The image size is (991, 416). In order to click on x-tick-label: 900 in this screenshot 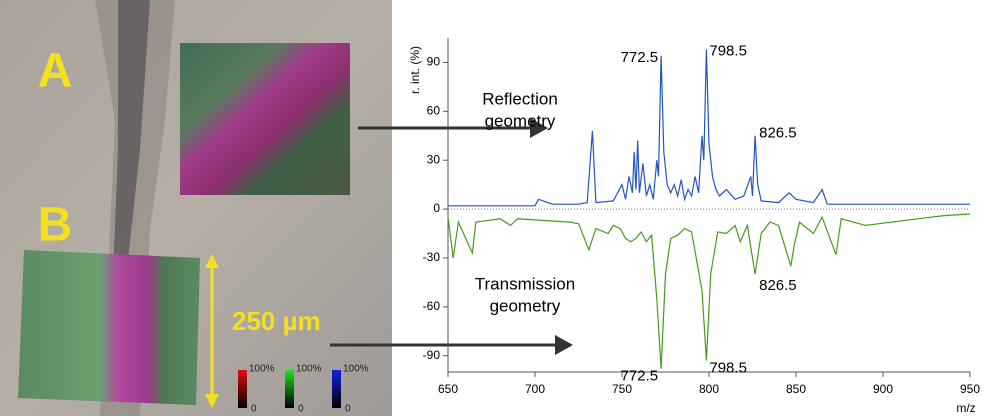, I will do `click(883, 389)`.